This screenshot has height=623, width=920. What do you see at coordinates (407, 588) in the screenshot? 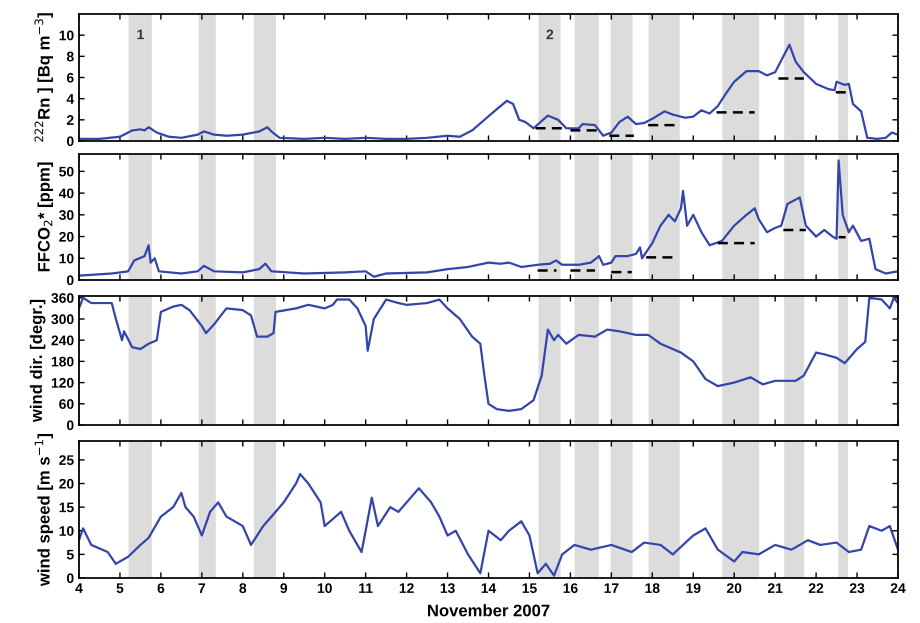
I see `x-tick-label: 12` at bounding box center [407, 588].